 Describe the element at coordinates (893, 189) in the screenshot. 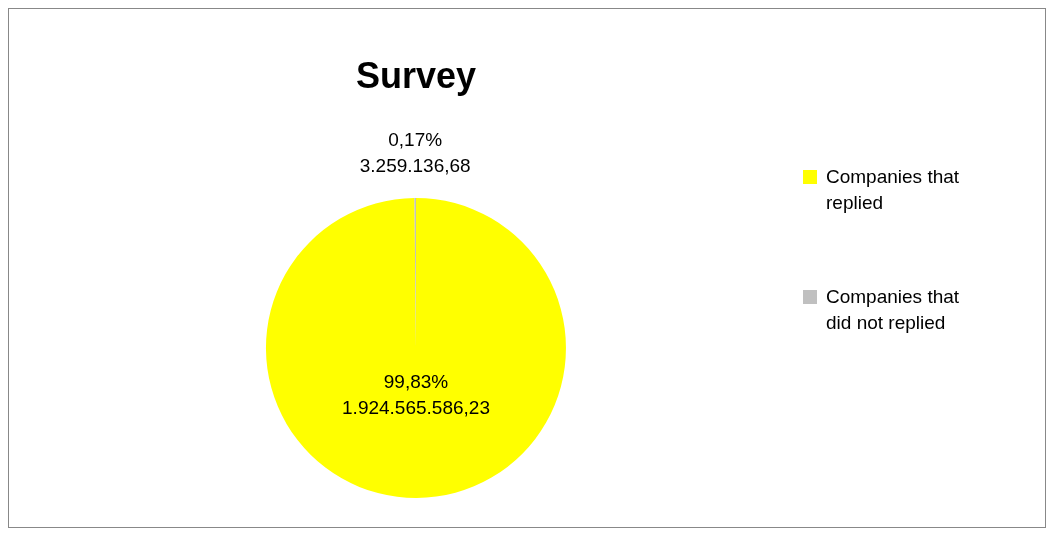

I see `legend-label: Companies that replied` at that location.